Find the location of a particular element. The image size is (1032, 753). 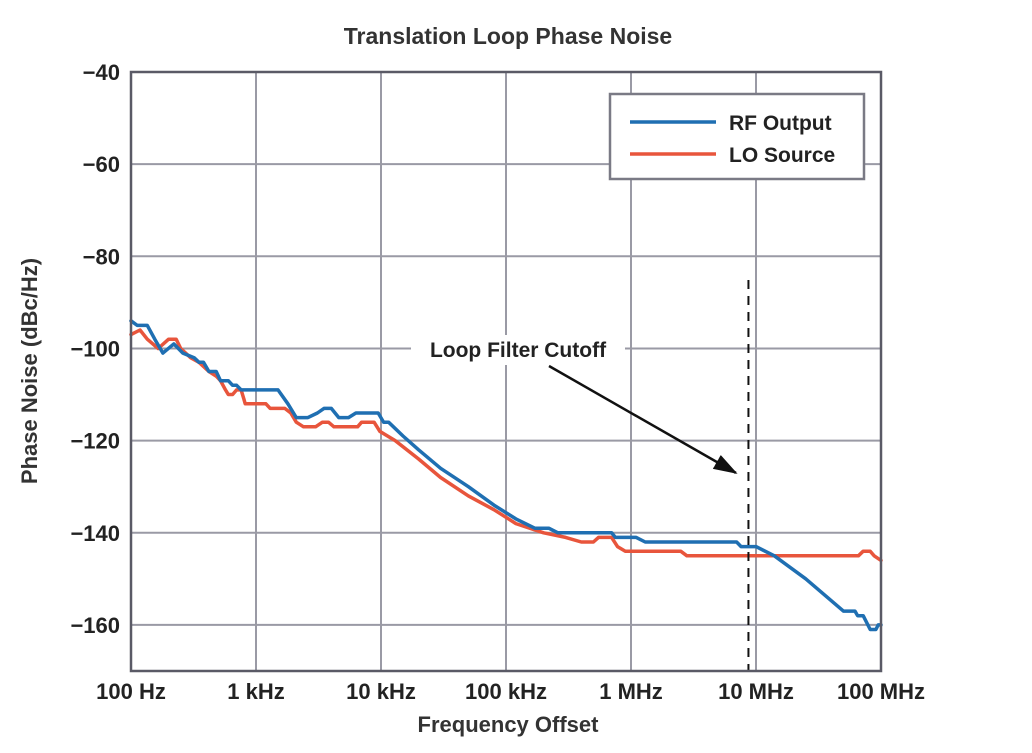

y-tick-label-1: −60 is located at coordinates (101, 164).